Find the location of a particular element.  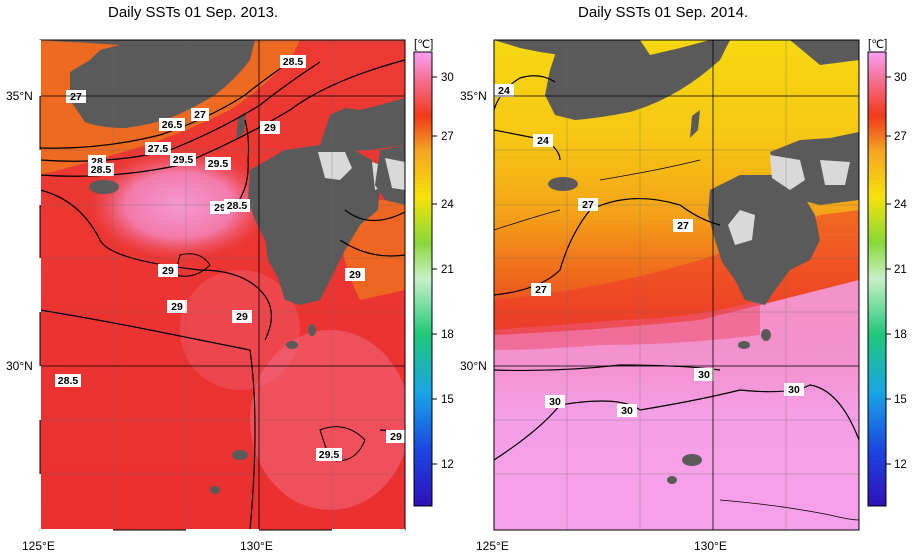

left-map-title: Daily SSTs 01 Sep. 2013. is located at coordinates (193, 12).